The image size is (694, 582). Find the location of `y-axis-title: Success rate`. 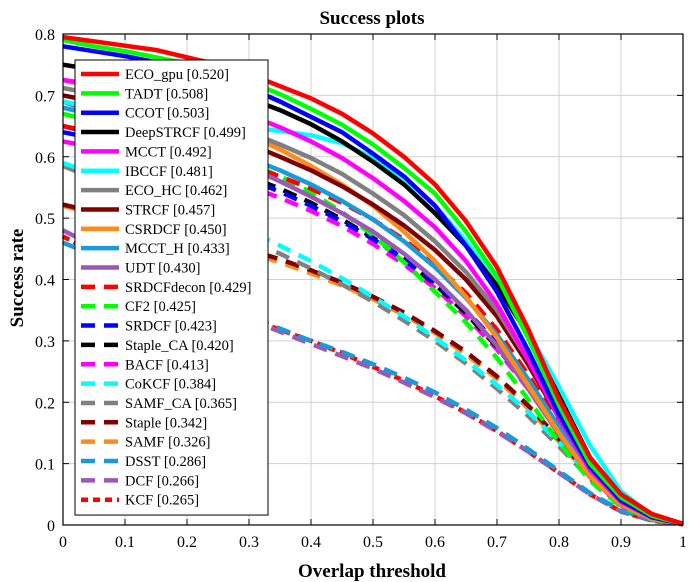

y-axis-title: Success rate is located at coordinates (17, 278).